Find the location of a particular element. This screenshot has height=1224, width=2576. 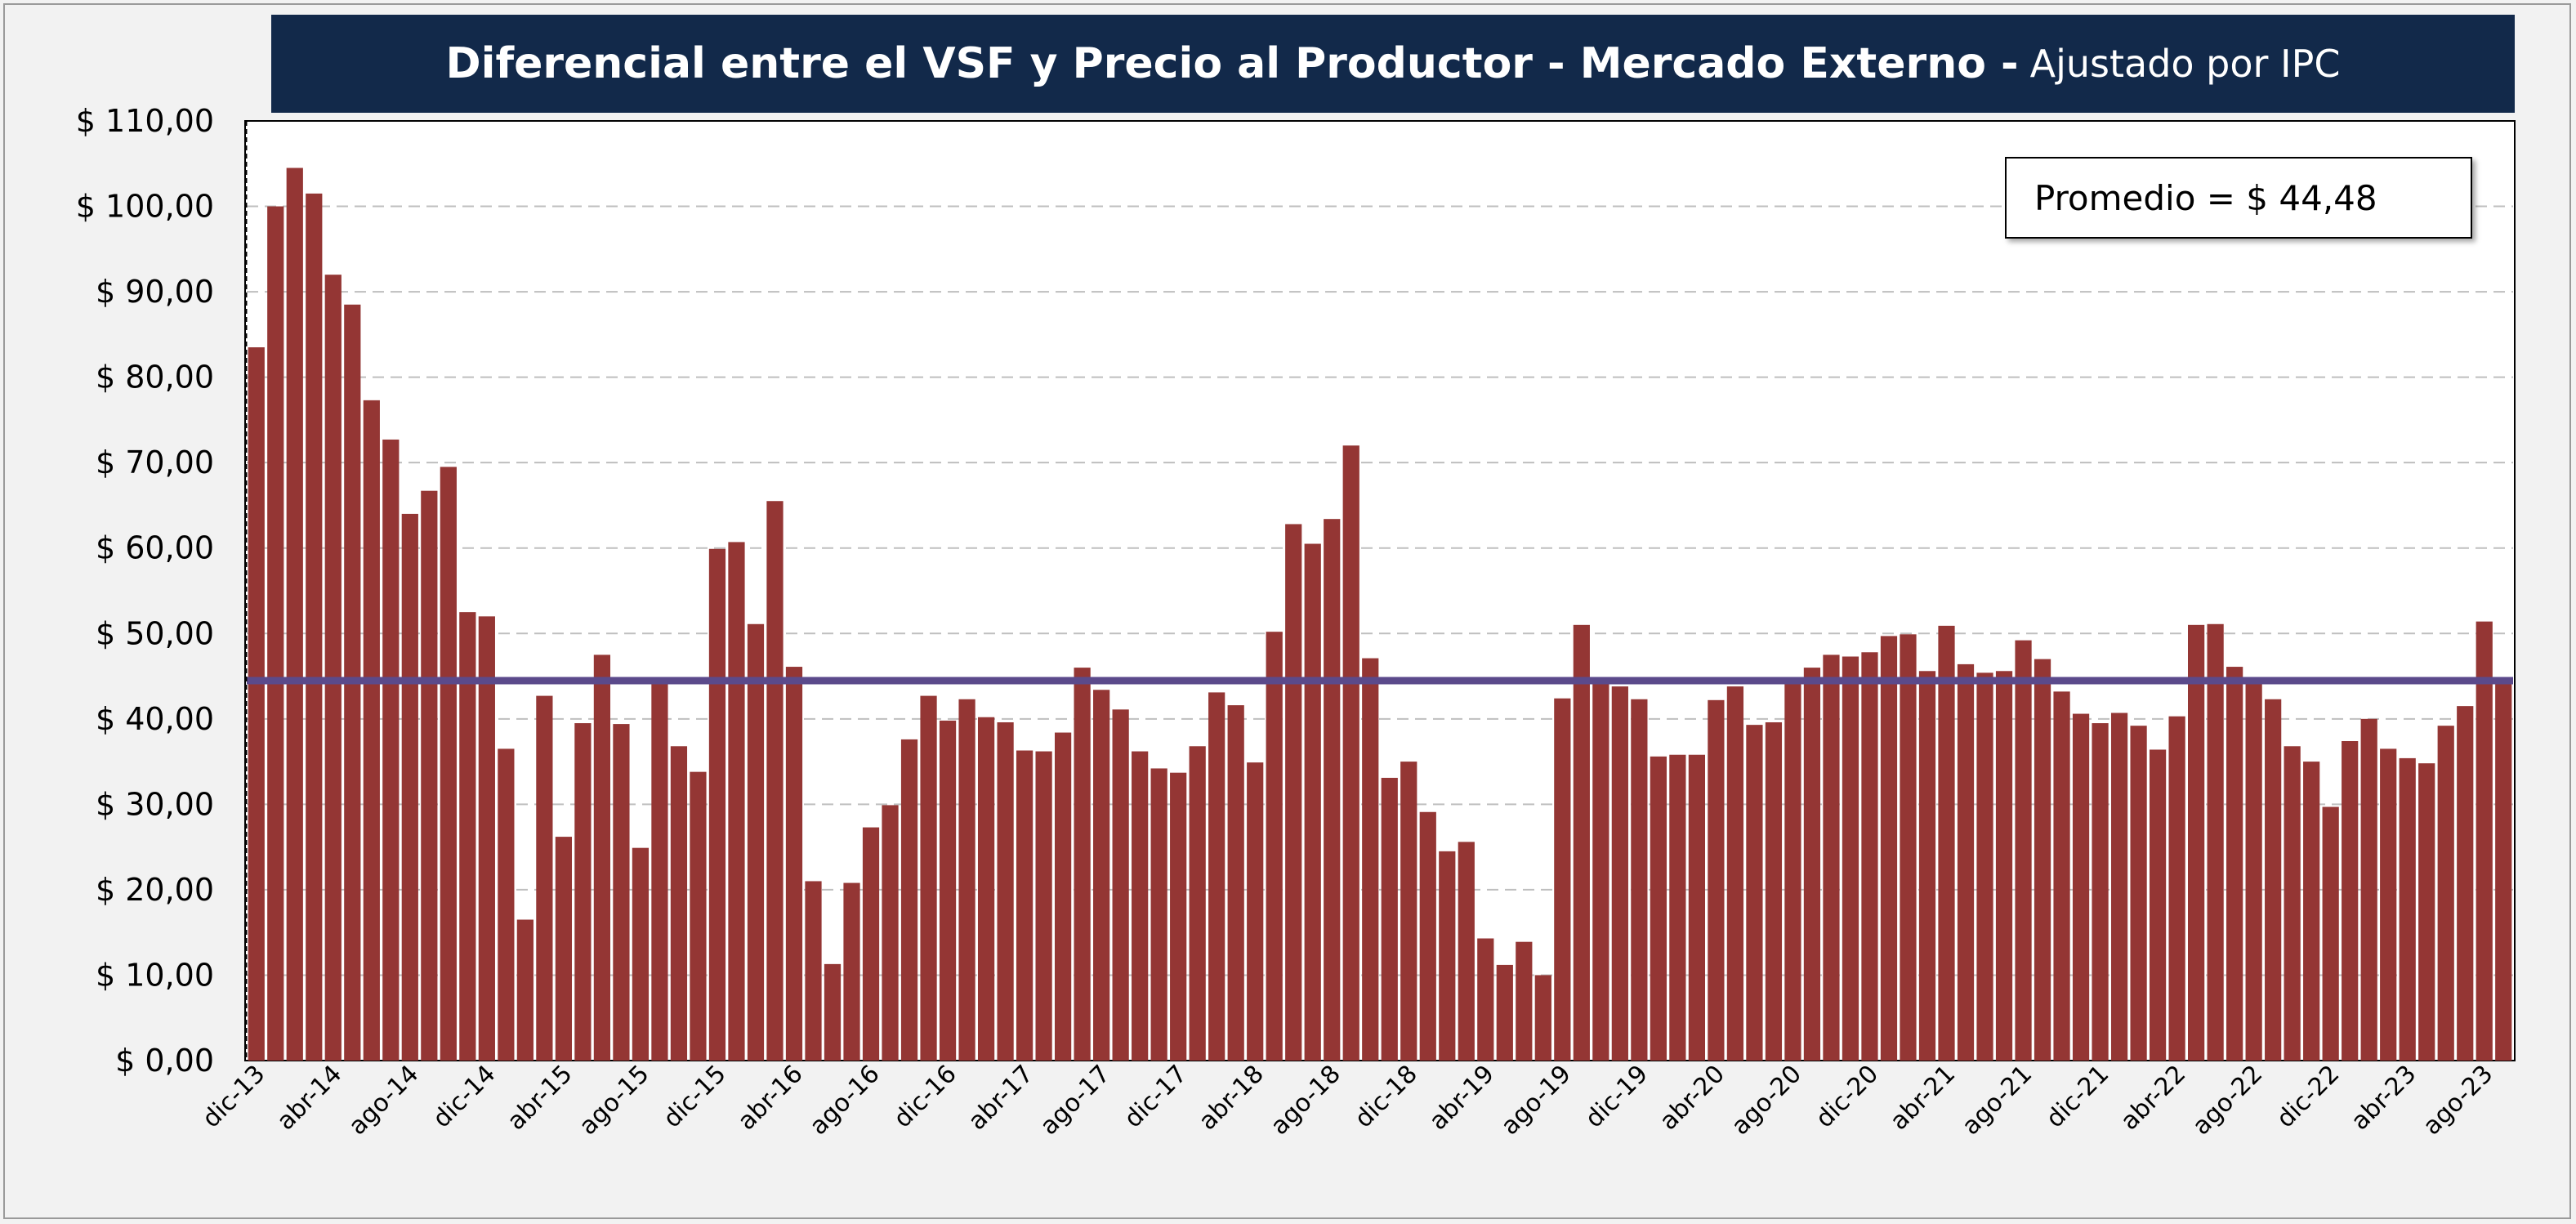

x-tick-label: dic-16 is located at coordinates (925, 1097).